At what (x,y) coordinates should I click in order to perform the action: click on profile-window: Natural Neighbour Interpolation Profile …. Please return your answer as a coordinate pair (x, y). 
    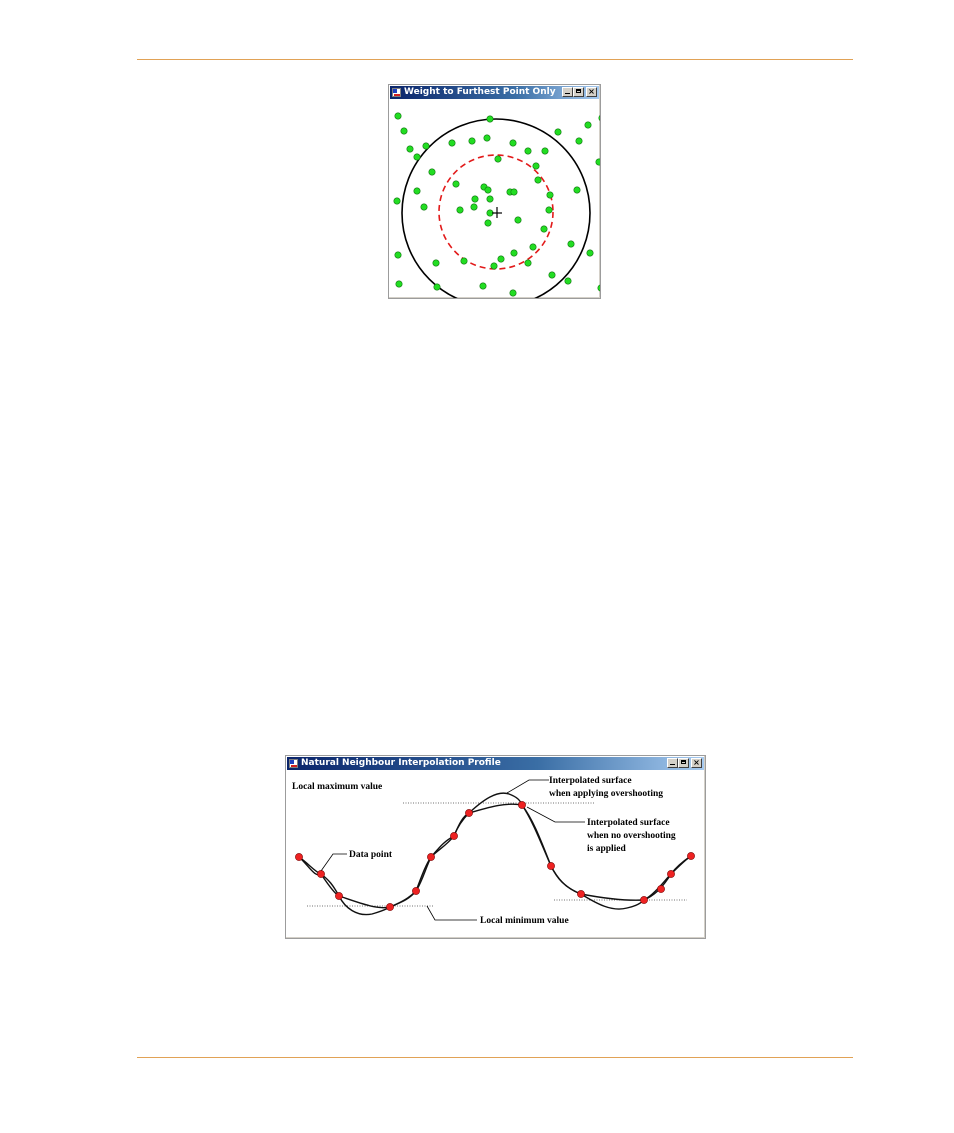
    Looking at the image, I should click on (495, 847).